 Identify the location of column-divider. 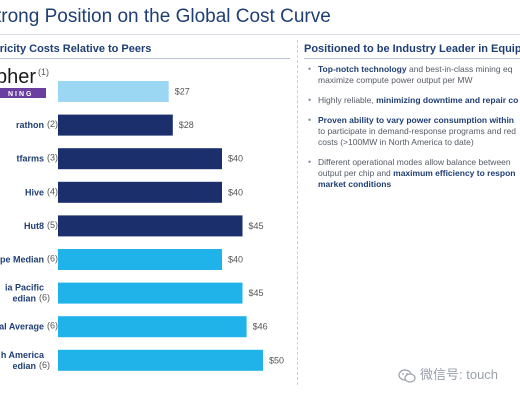
(297, 212).